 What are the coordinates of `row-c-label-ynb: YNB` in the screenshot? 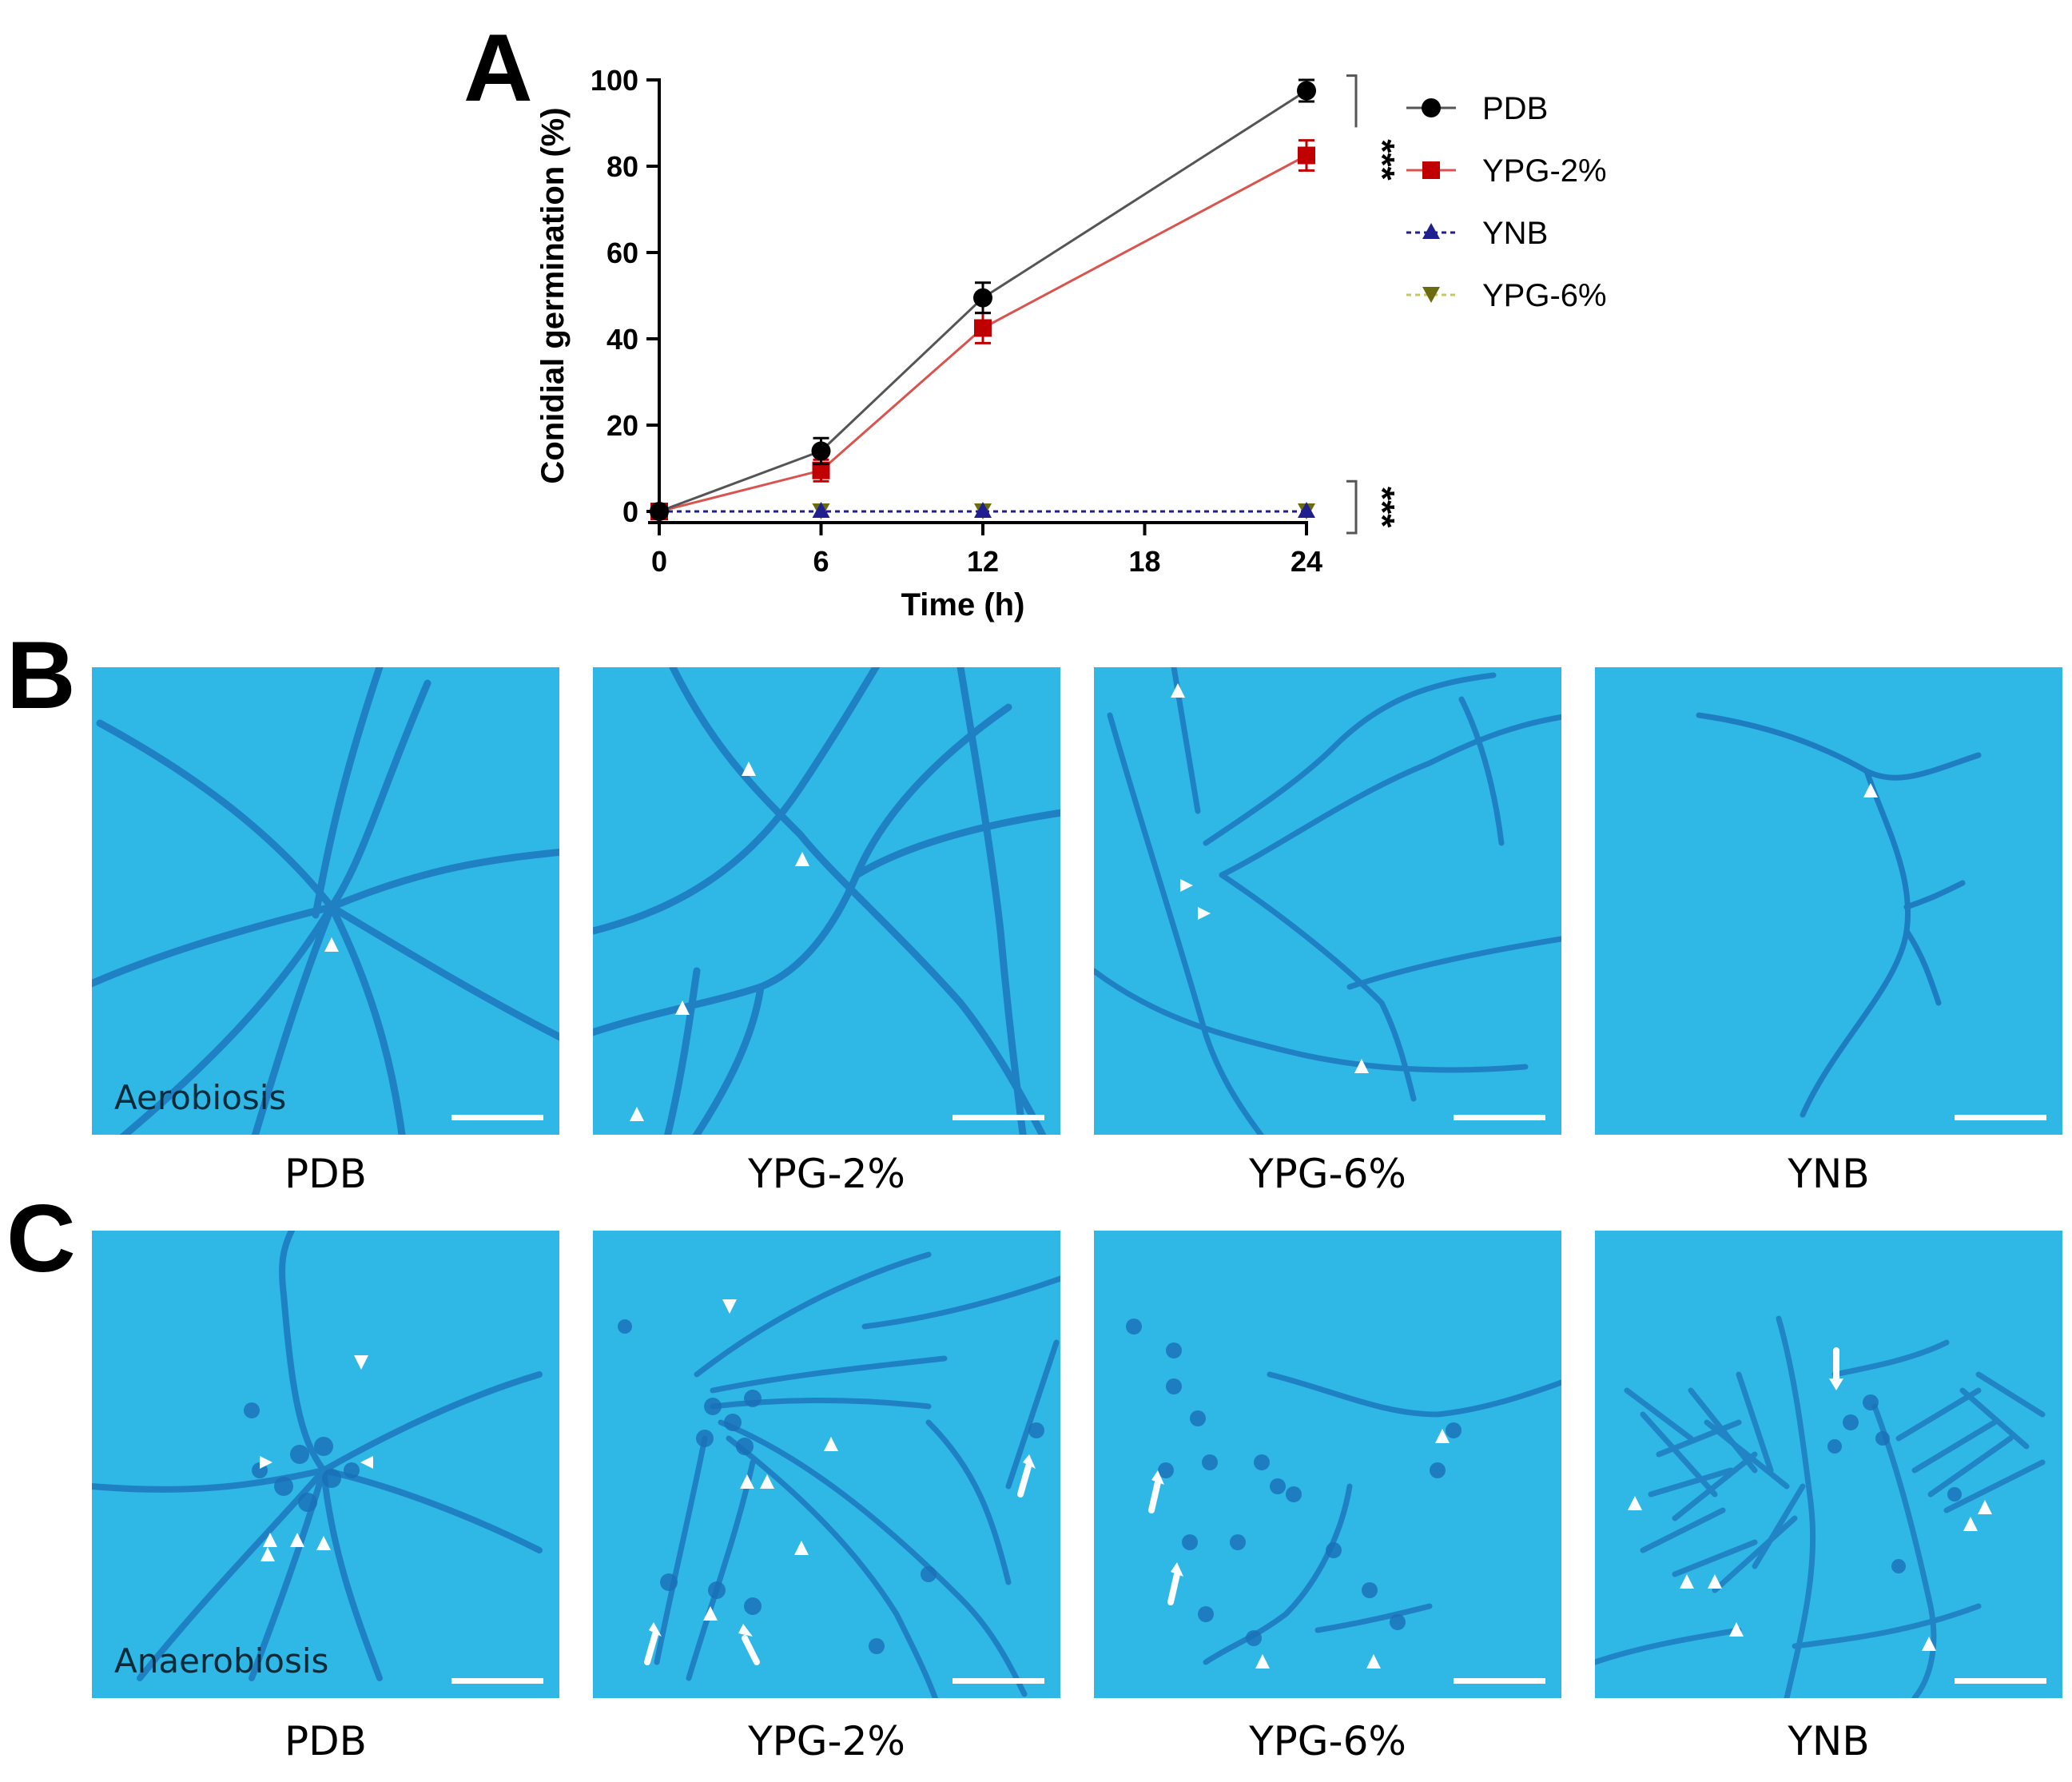 It's located at (1829, 1741).